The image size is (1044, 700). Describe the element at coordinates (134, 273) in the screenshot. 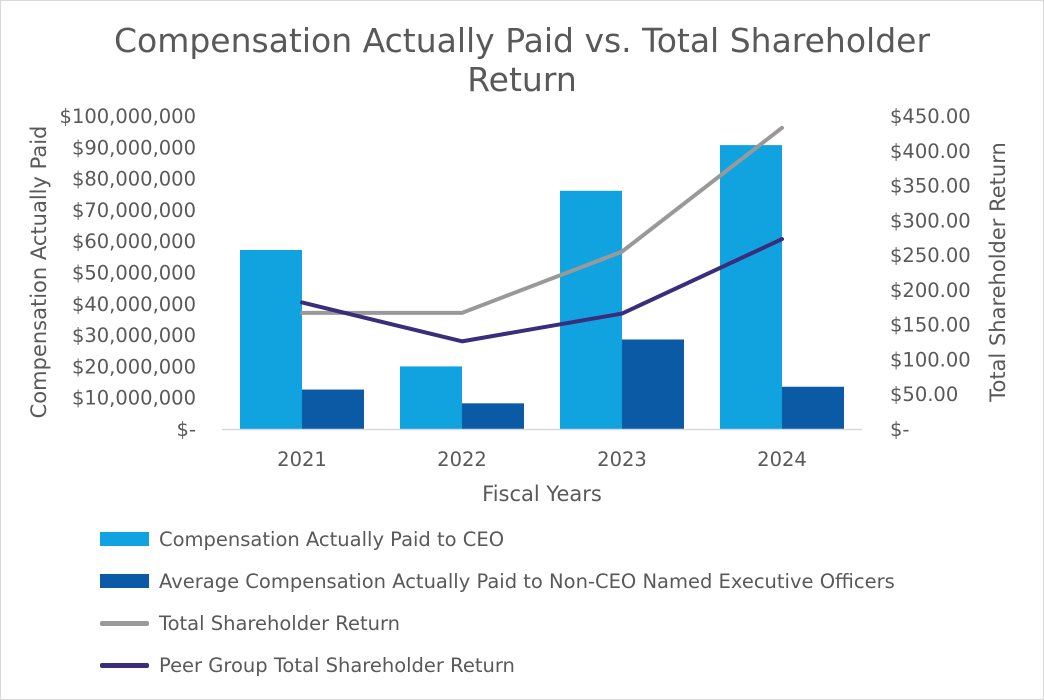

I see `y-tick-label-50000000: $50,000,000` at that location.